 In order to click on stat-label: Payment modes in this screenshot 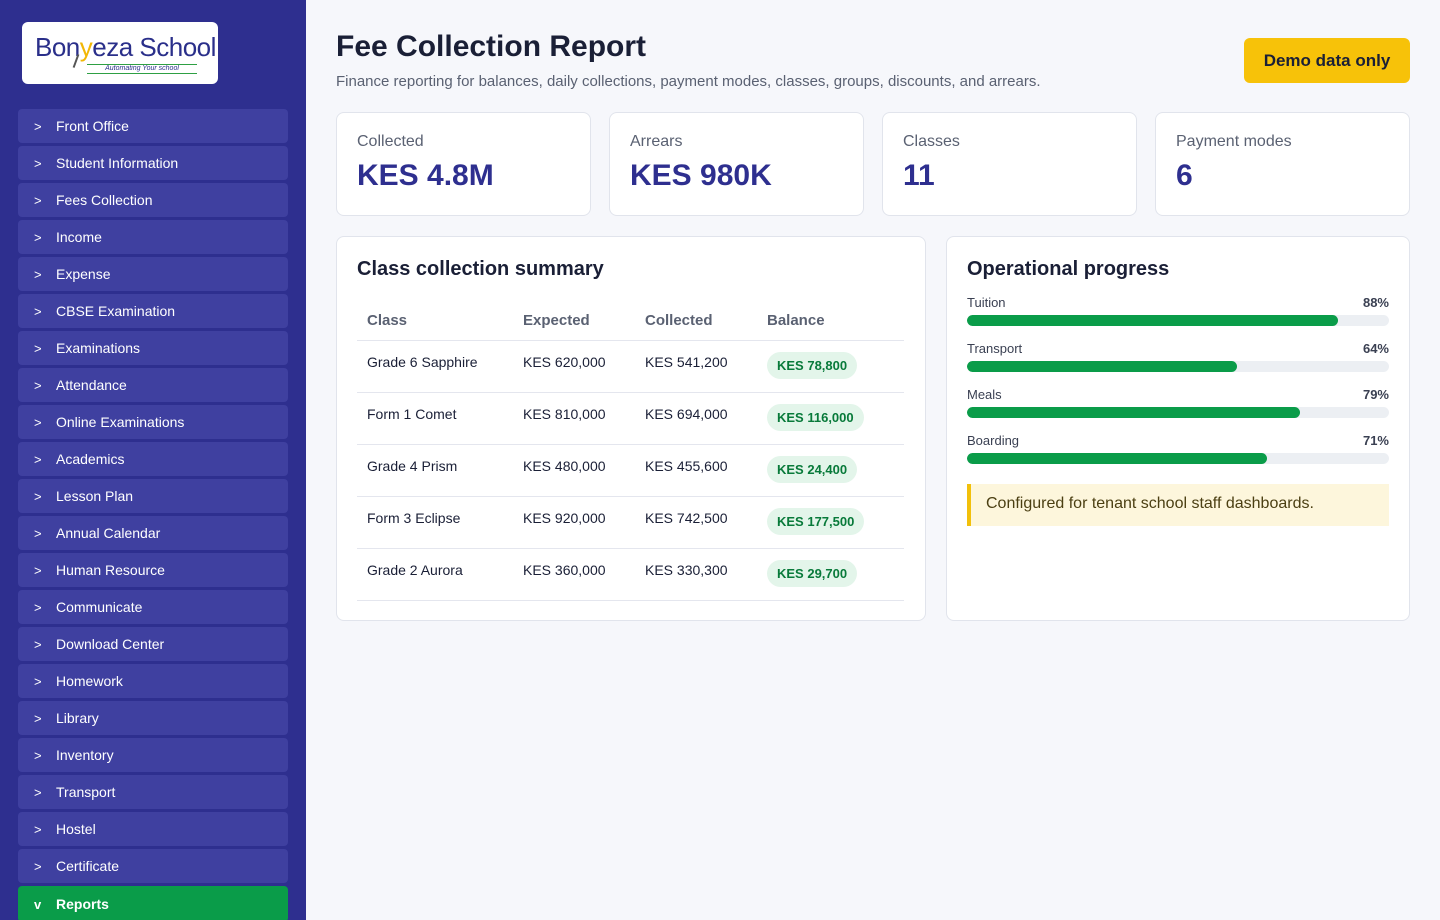, I will do `click(1234, 141)`.